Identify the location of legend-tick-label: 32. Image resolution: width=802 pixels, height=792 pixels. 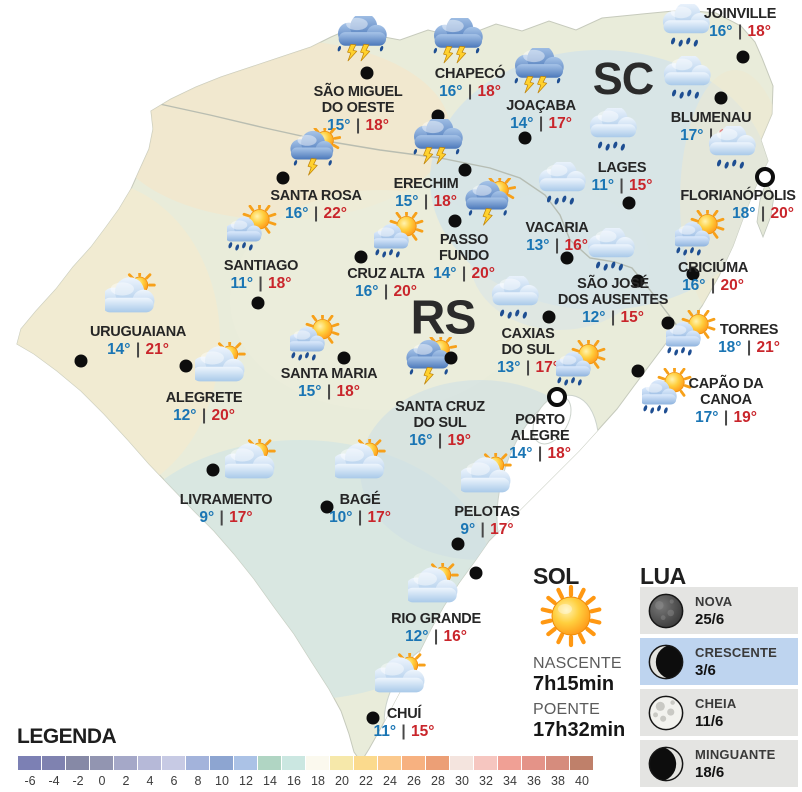
(486, 781).